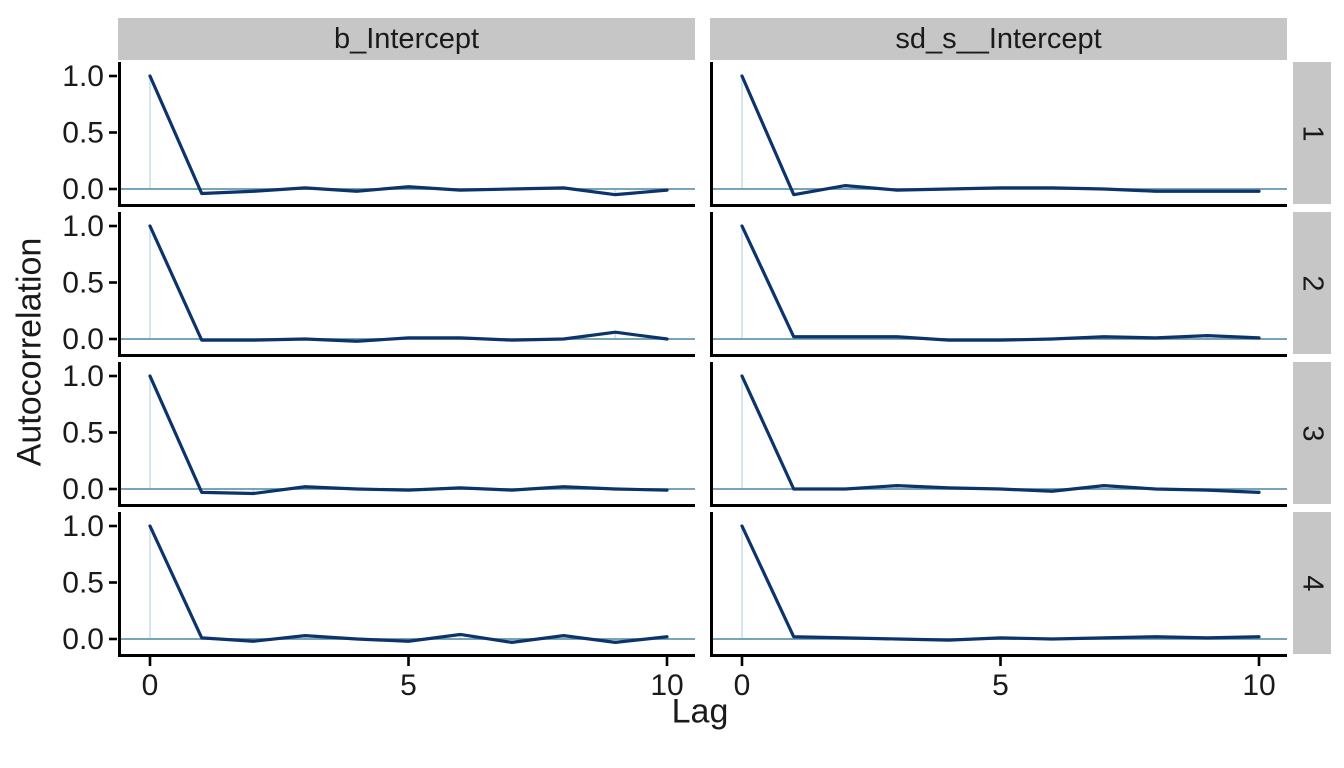 Image resolution: width=1344 pixels, height=768 pixels. I want to click on x-axis-title: Lag, so click(700, 711).